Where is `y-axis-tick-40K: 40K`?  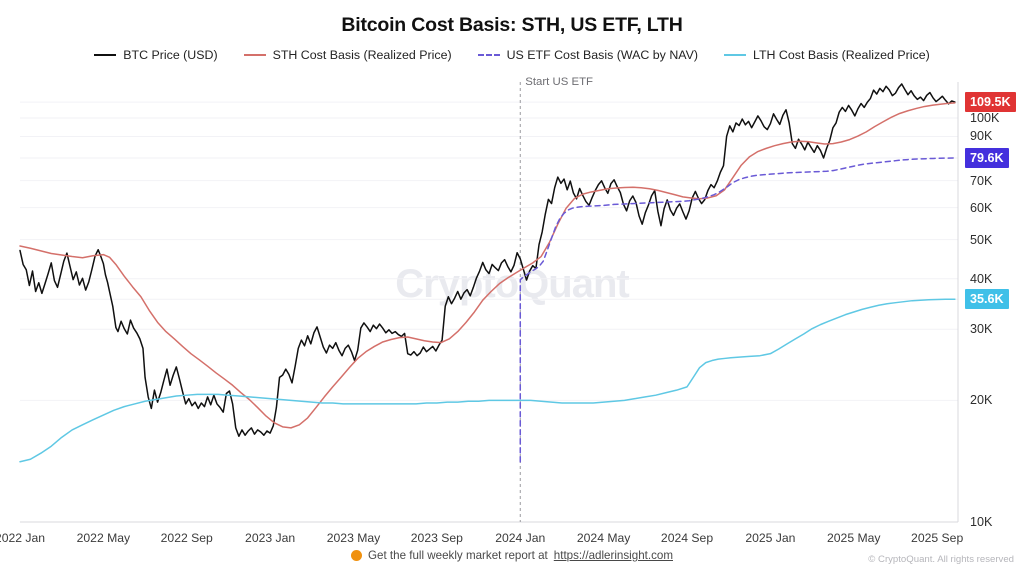 y-axis-tick-40K: 40K is located at coordinates (981, 278).